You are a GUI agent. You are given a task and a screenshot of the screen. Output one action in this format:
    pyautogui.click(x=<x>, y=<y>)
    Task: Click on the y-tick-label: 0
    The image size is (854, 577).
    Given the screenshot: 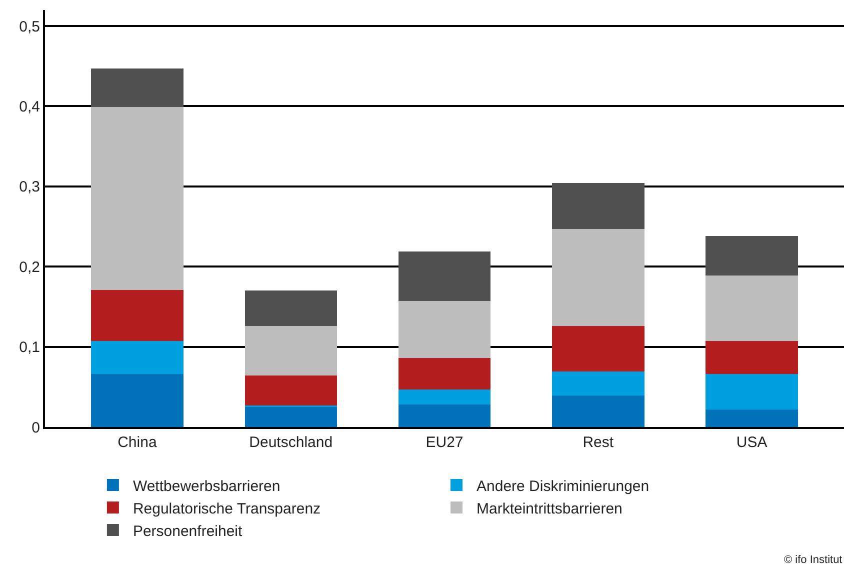 What is the action you would take?
    pyautogui.click(x=36, y=427)
    